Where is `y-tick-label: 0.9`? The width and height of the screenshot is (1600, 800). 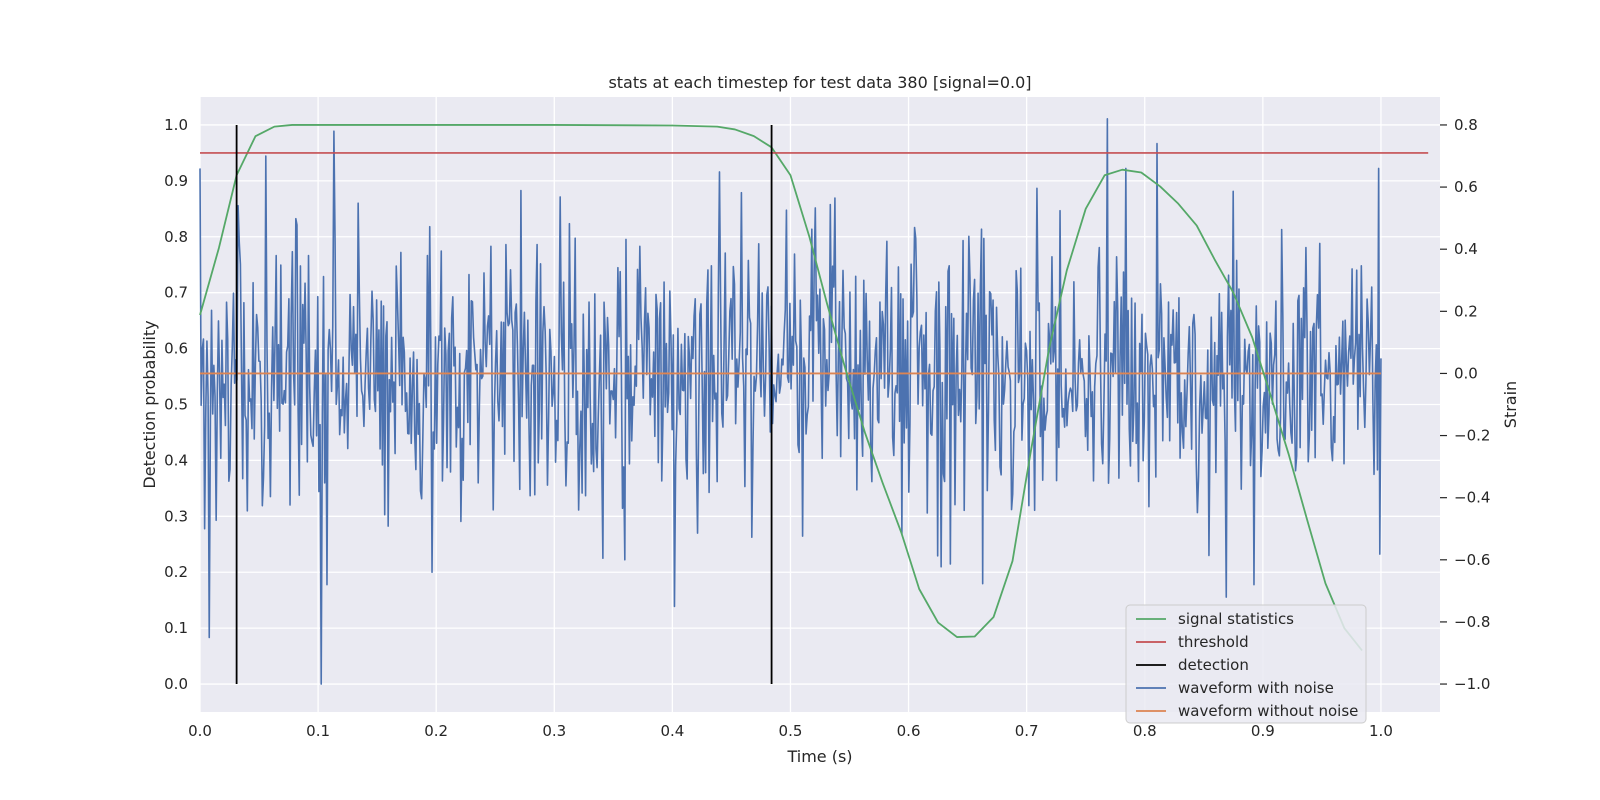 y-tick-label: 0.9 is located at coordinates (176, 181).